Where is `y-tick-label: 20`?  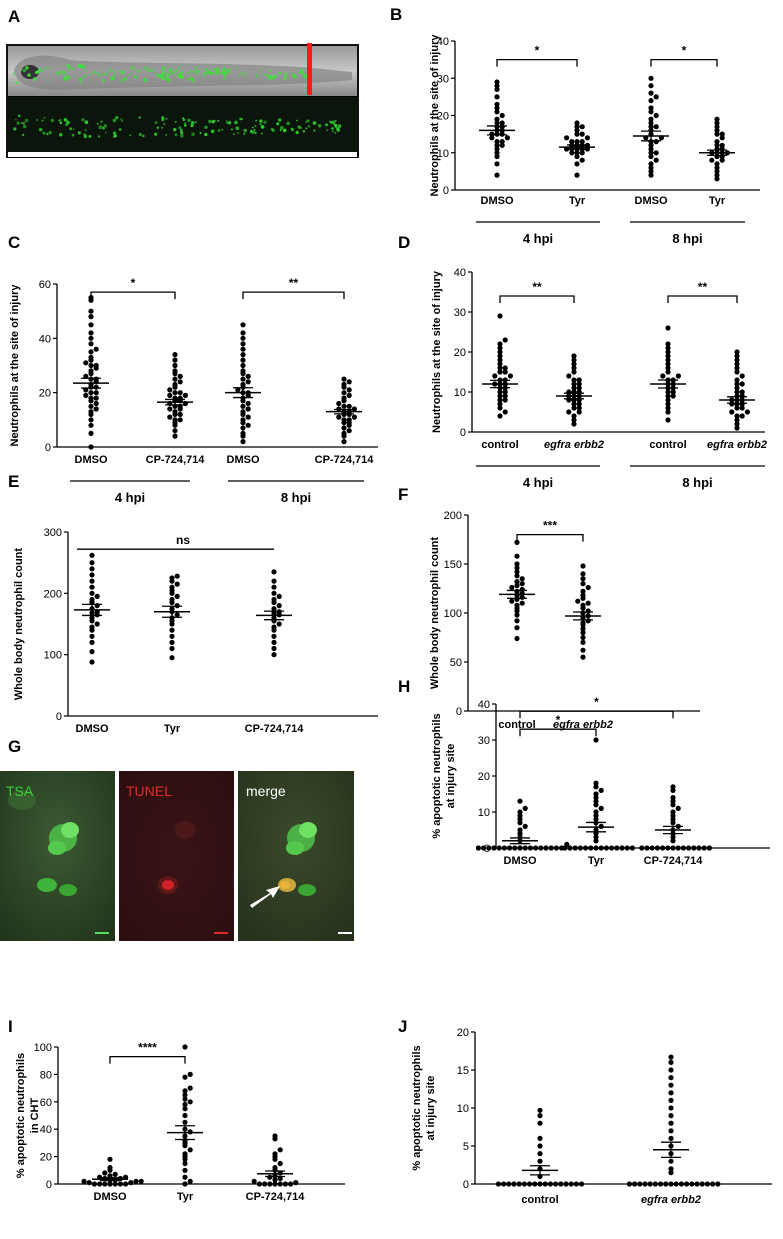 y-tick-label: 20 is located at coordinates (443, 117).